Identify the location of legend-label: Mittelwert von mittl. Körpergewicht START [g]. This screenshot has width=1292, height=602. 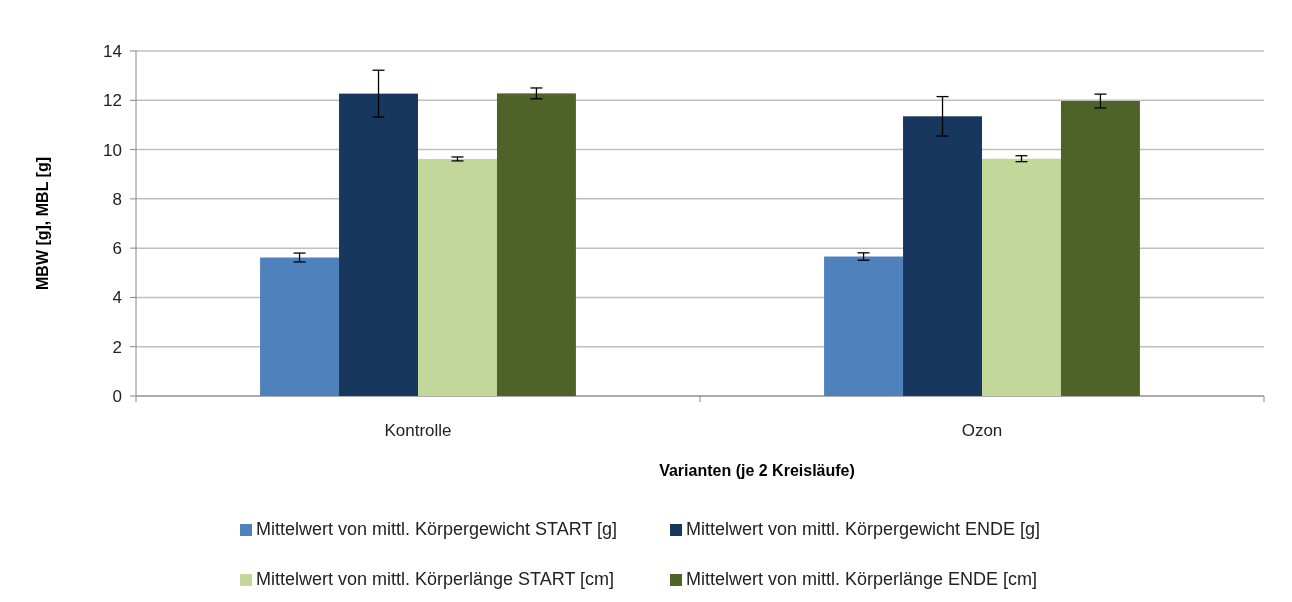
(437, 529).